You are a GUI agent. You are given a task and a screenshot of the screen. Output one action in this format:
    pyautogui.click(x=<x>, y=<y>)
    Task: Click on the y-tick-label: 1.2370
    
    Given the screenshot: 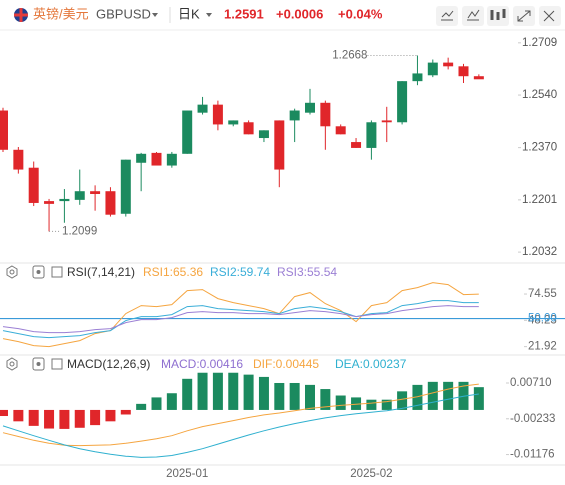 What is the action you would take?
    pyautogui.click(x=539, y=148)
    